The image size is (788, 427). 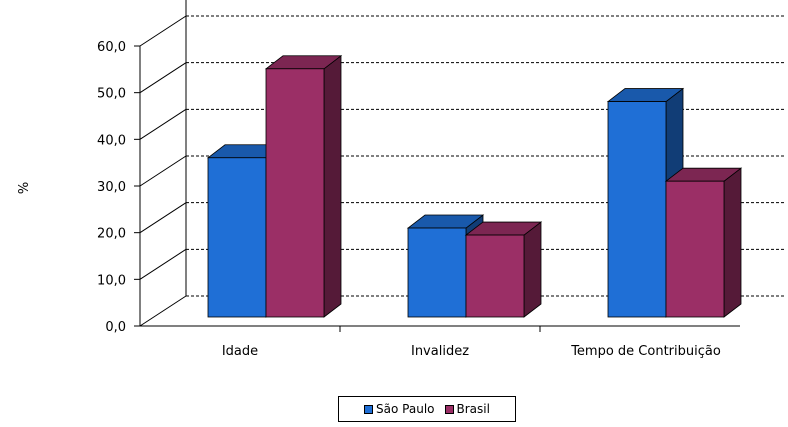 What do you see at coordinates (111, 280) in the screenshot?
I see `y-tick-label: 10,0` at bounding box center [111, 280].